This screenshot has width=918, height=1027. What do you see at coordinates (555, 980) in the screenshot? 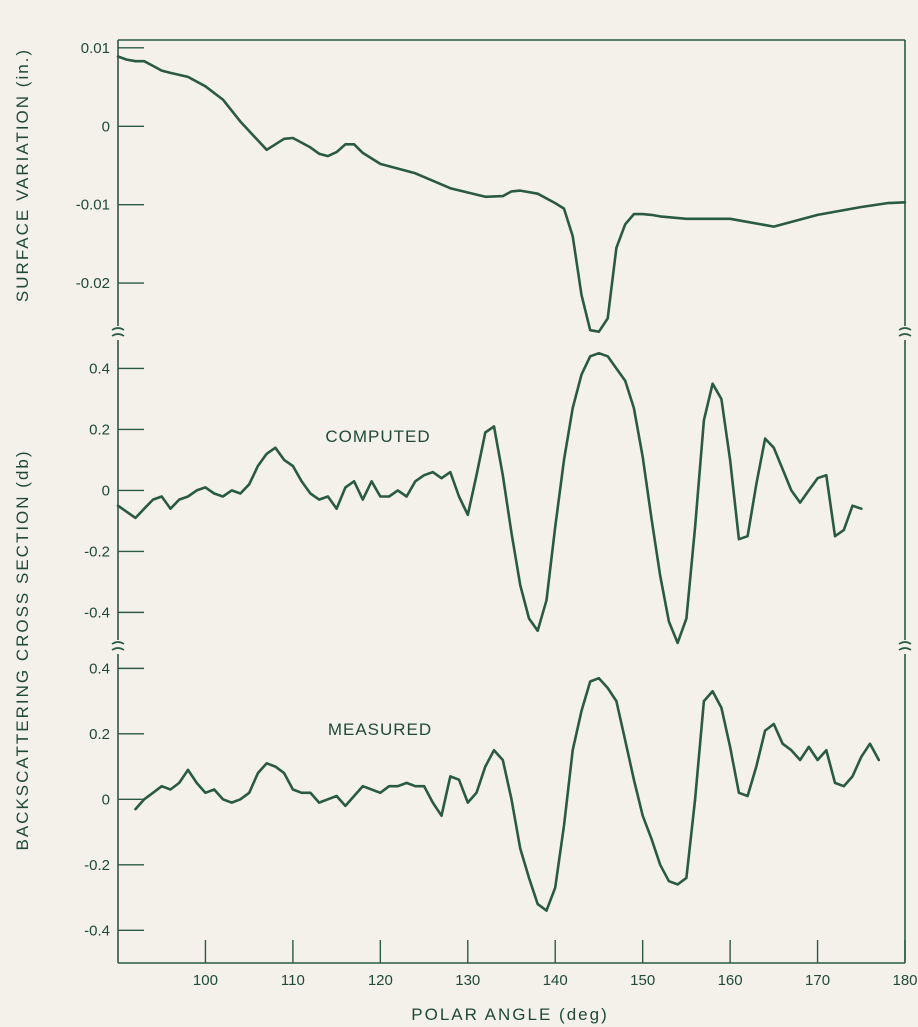
I see `x-tick-label: 140` at bounding box center [555, 980].